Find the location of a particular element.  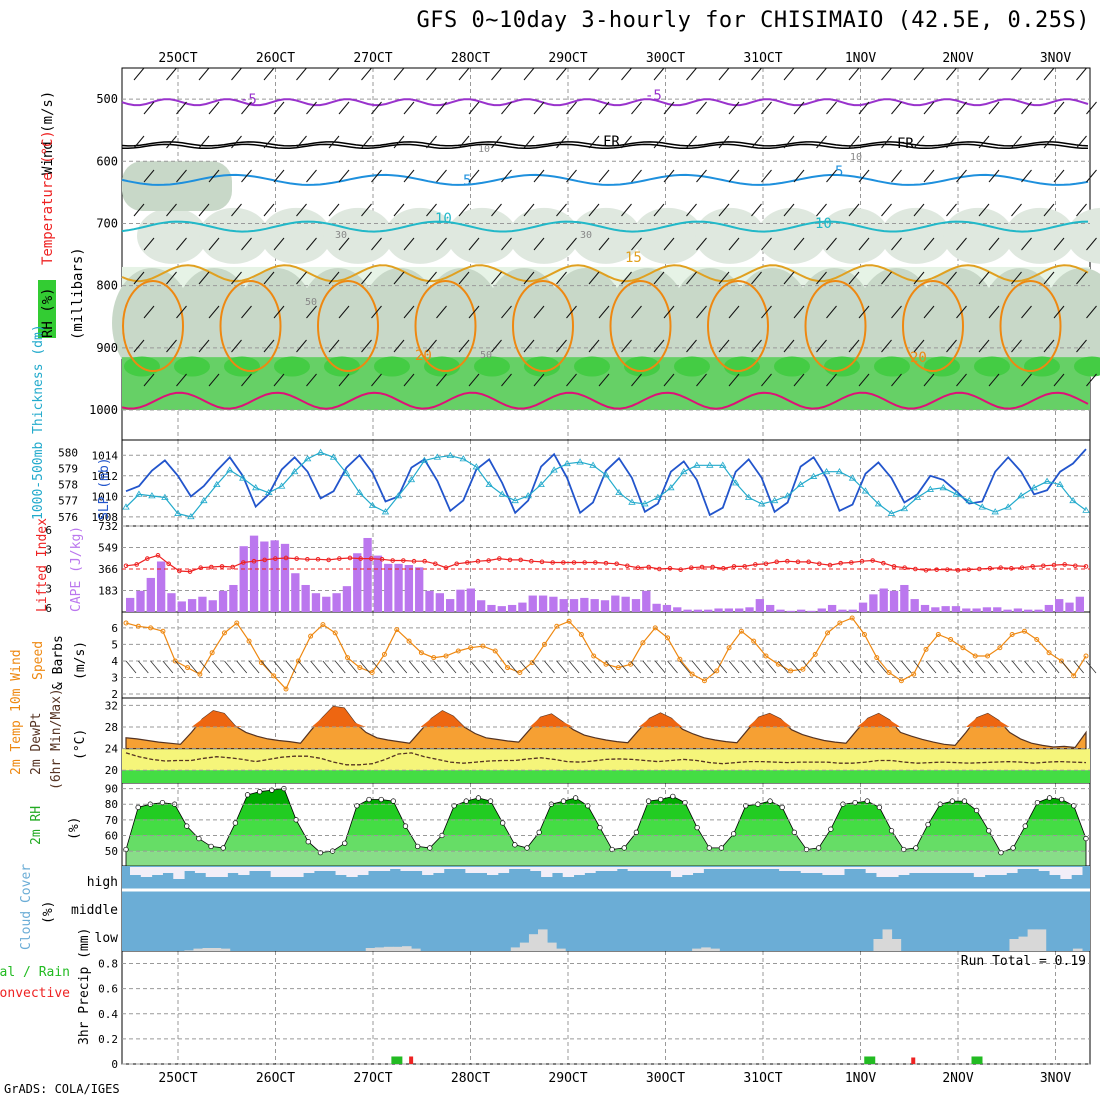

isotherm-20-loop is located at coordinates (543, 326).